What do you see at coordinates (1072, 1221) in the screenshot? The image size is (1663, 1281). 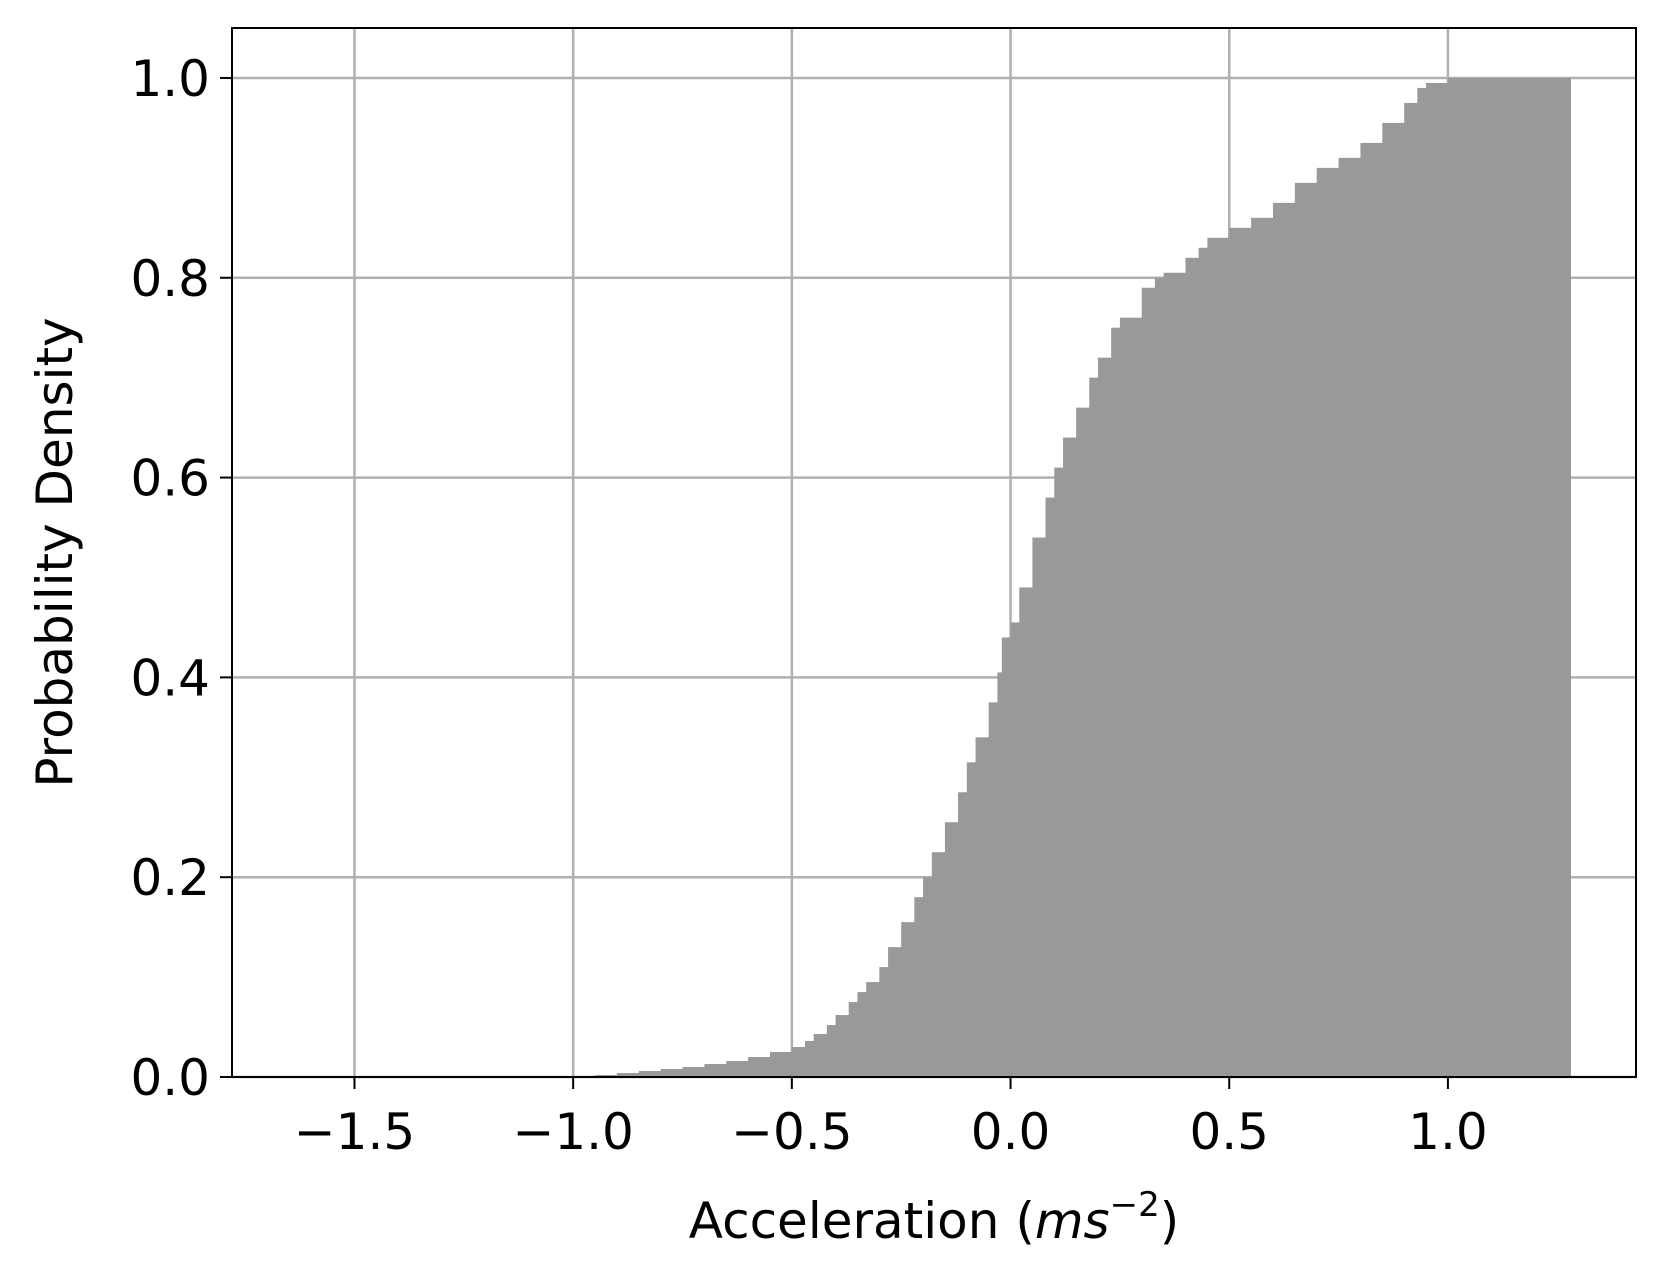 I see `x-axis-label-unit: ms` at bounding box center [1072, 1221].